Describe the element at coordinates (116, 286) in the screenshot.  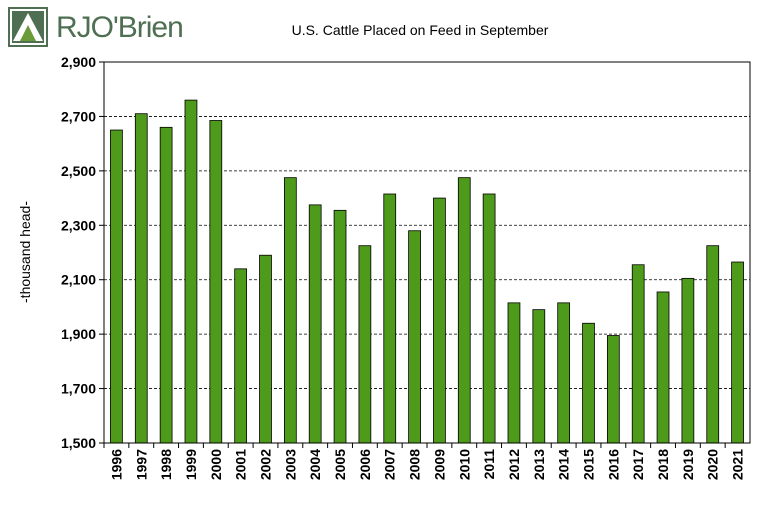
I see `bar-1996` at that location.